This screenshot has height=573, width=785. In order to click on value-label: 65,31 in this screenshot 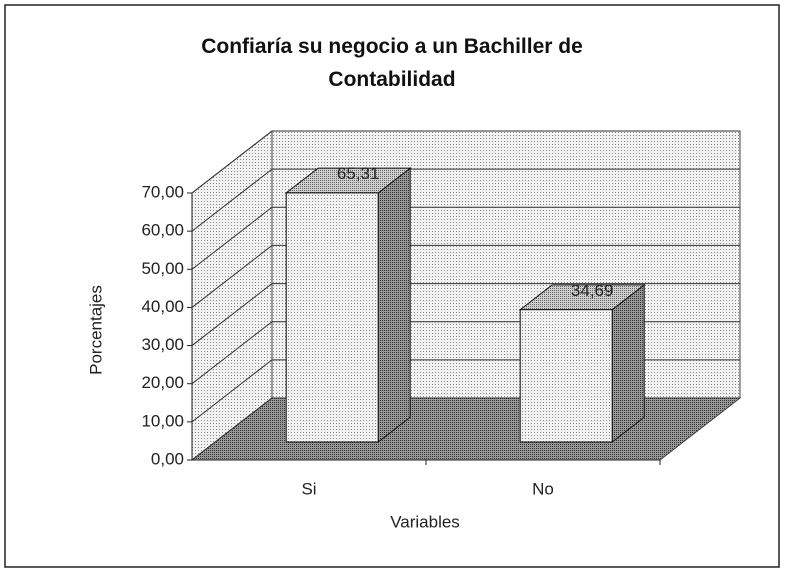, I will do `click(358, 173)`.